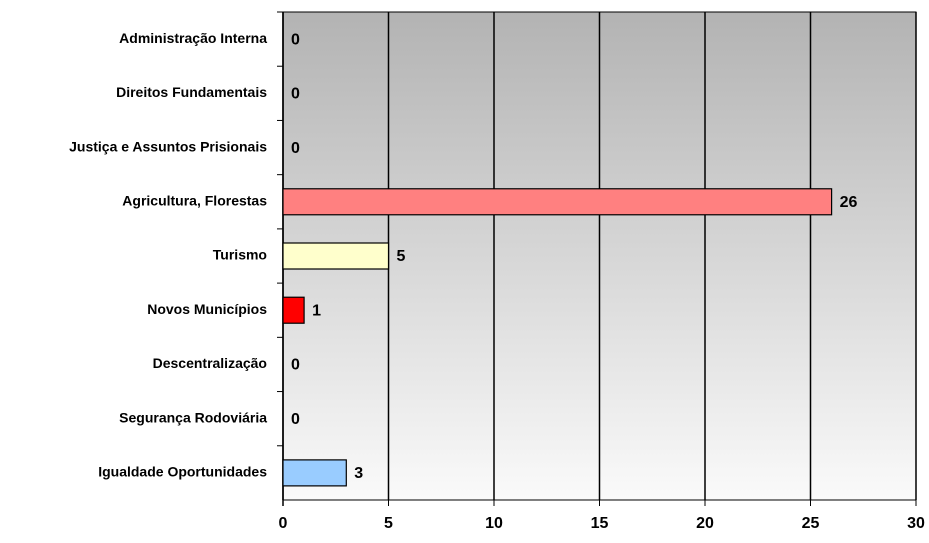 The image size is (929, 543). I want to click on data-label: 26, so click(849, 202).